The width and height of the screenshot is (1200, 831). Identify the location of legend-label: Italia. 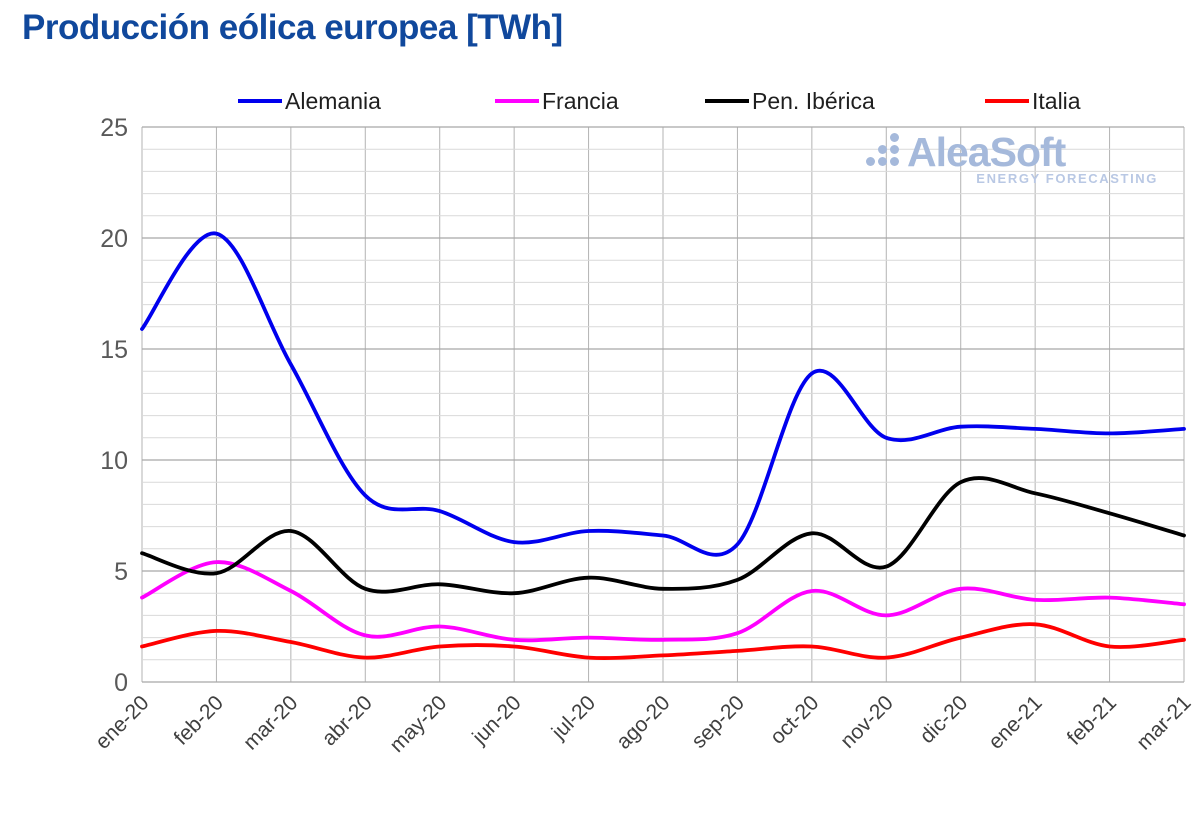
(1056, 100).